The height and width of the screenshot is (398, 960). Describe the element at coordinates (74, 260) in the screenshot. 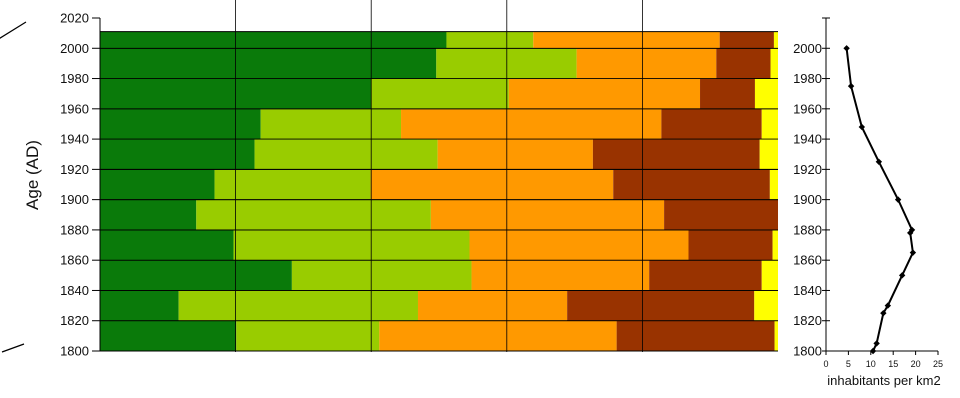

I see `left-y-tick-label-1860: 1860` at that location.